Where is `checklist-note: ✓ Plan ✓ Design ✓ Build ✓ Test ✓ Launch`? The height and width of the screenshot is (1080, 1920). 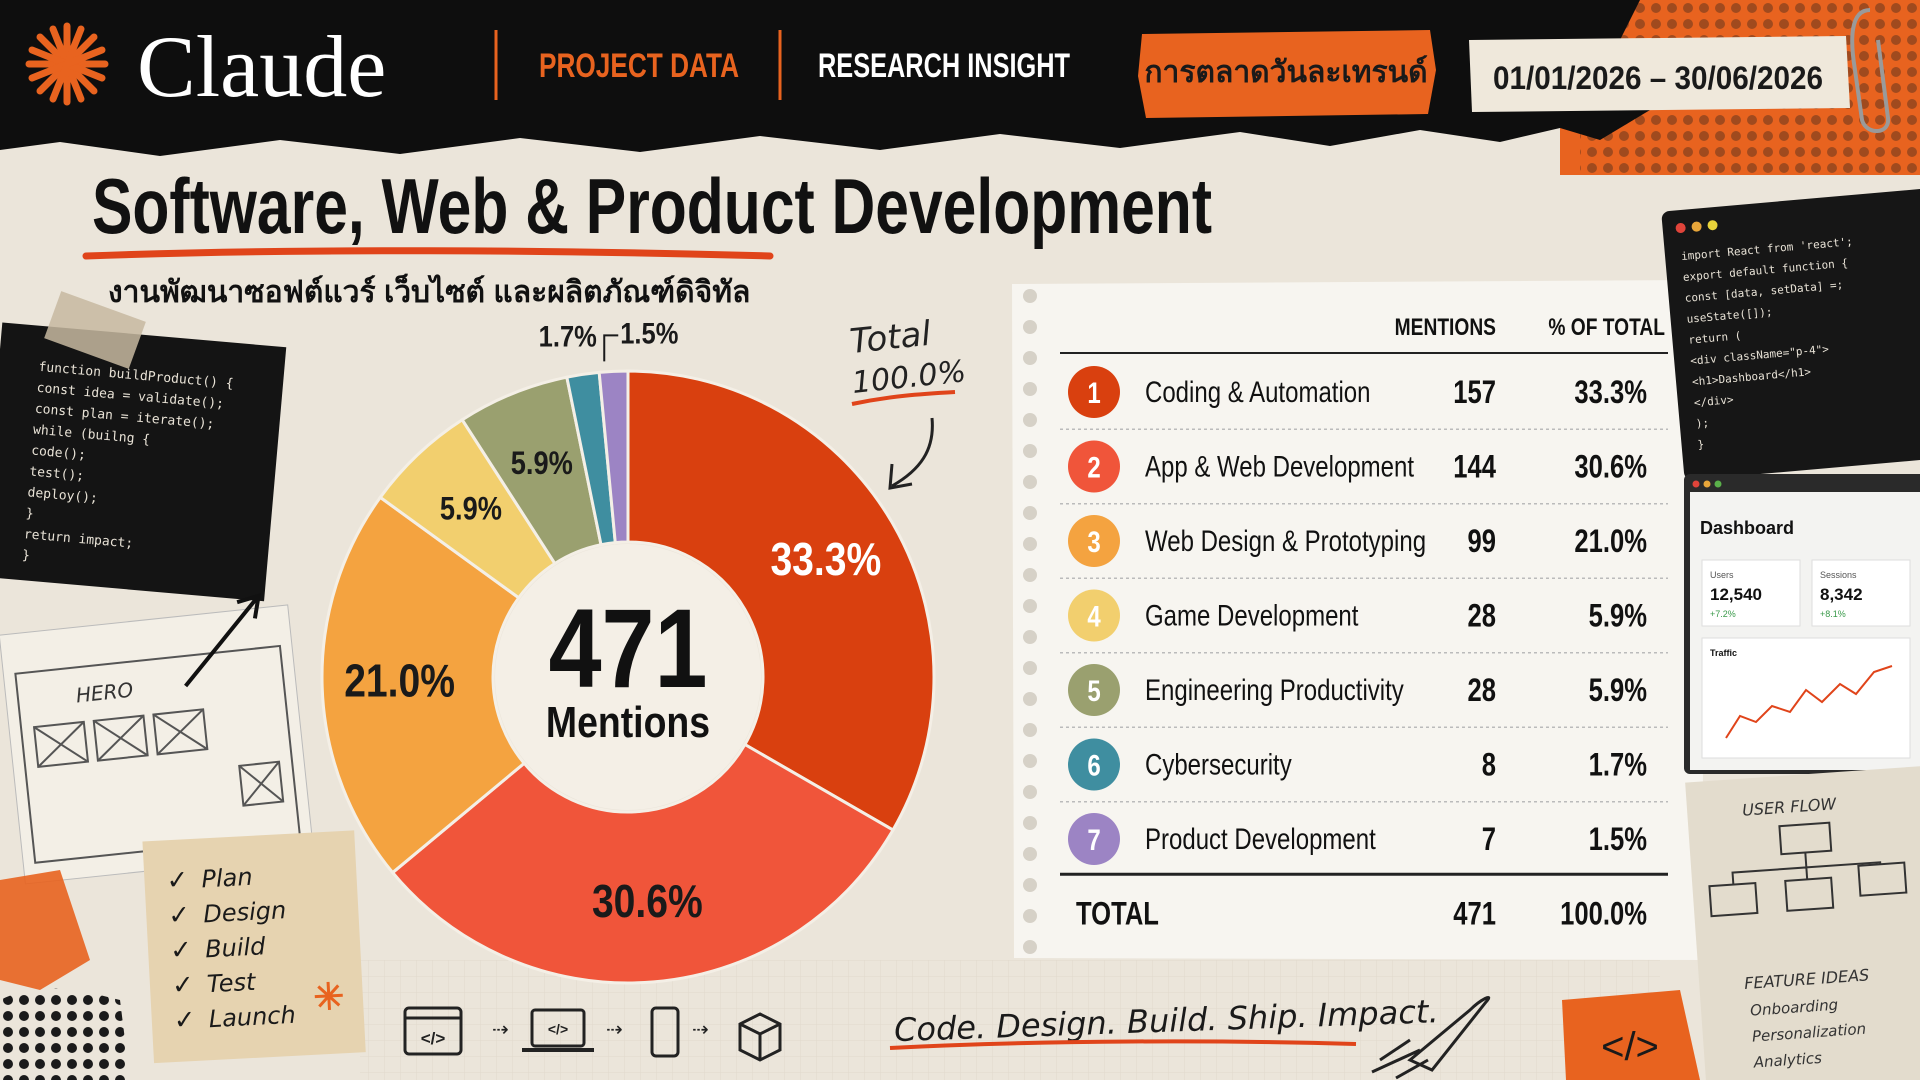 checklist-note: ✓ Plan ✓ Design ✓ Build ✓ Test ✓ Launch is located at coordinates (254, 947).